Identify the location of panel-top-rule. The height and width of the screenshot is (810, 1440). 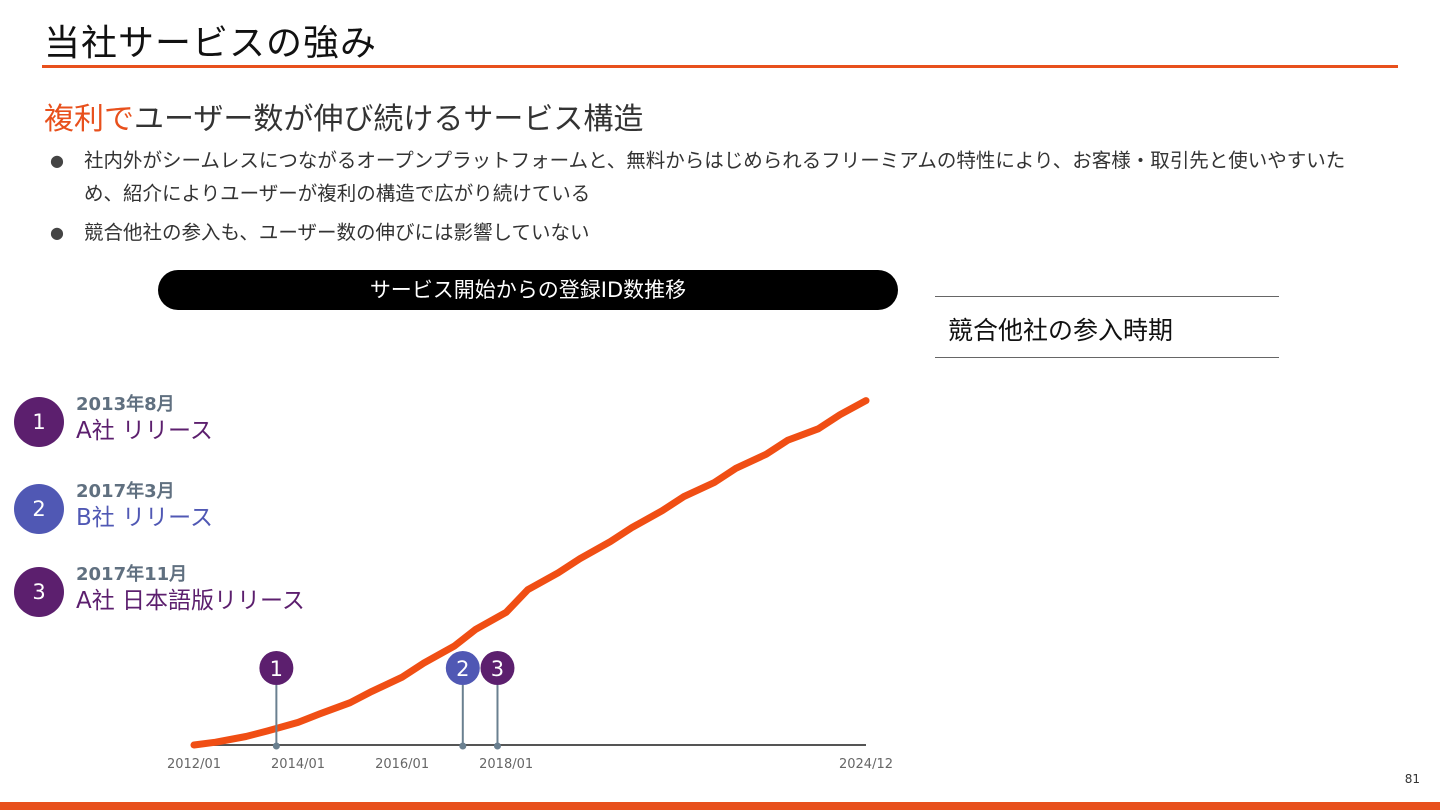
(1107, 296).